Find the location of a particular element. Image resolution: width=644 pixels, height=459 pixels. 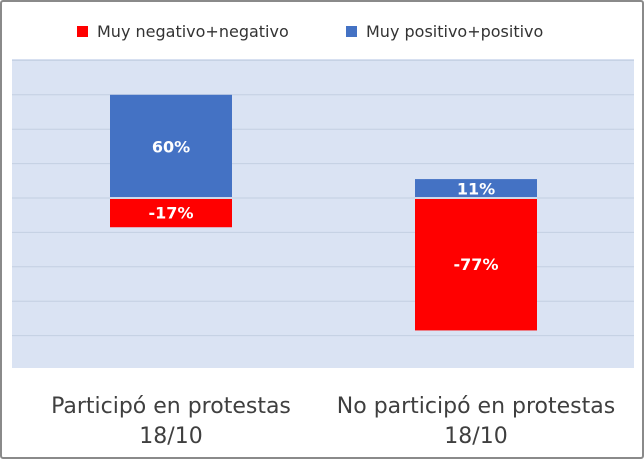

positive-bar-no-participo is located at coordinates (476, 188).